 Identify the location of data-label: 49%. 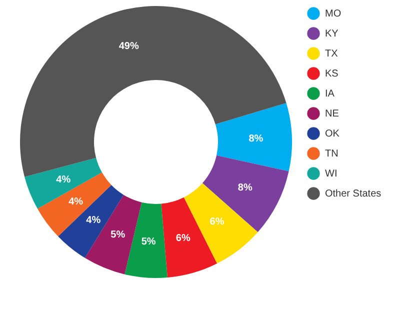
(128, 46).